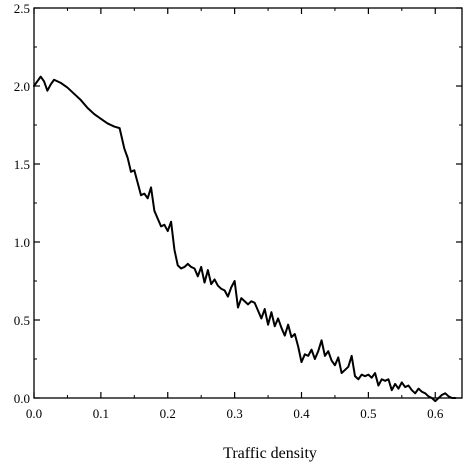 The width and height of the screenshot is (474, 474). What do you see at coordinates (235, 413) in the screenshot?
I see `x-tick-label: 0.3` at bounding box center [235, 413].